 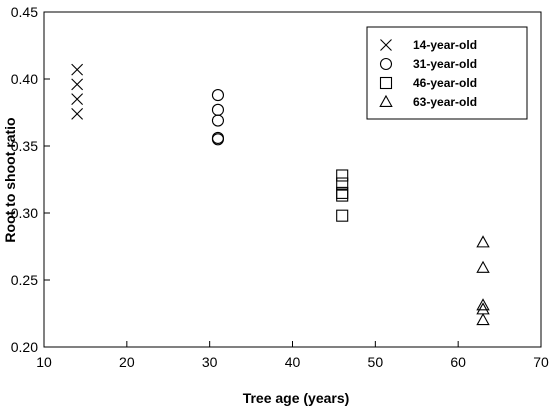 I want to click on series-x, so click(x=77, y=91).